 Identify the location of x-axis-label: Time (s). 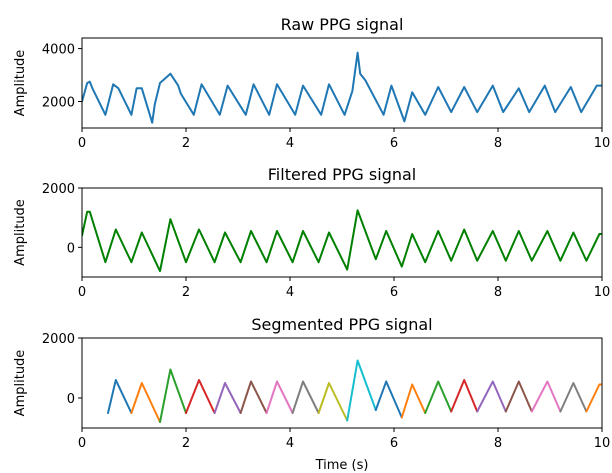
(342, 465).